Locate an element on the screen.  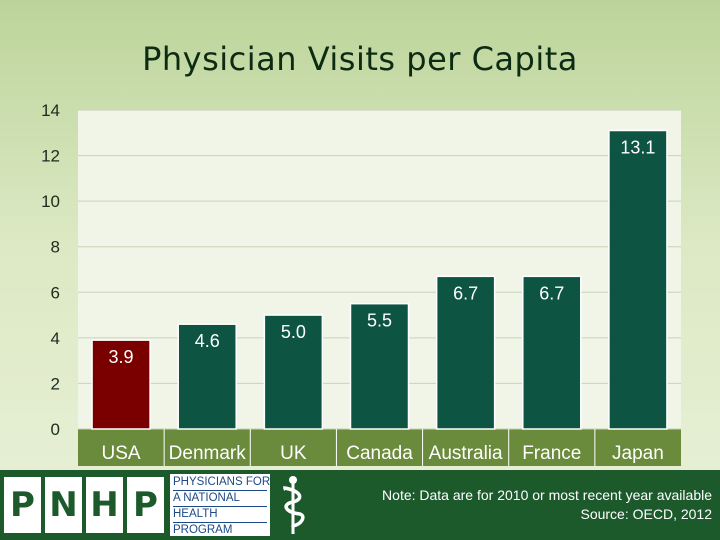
tagline-line: HEALTH is located at coordinates (220, 515).